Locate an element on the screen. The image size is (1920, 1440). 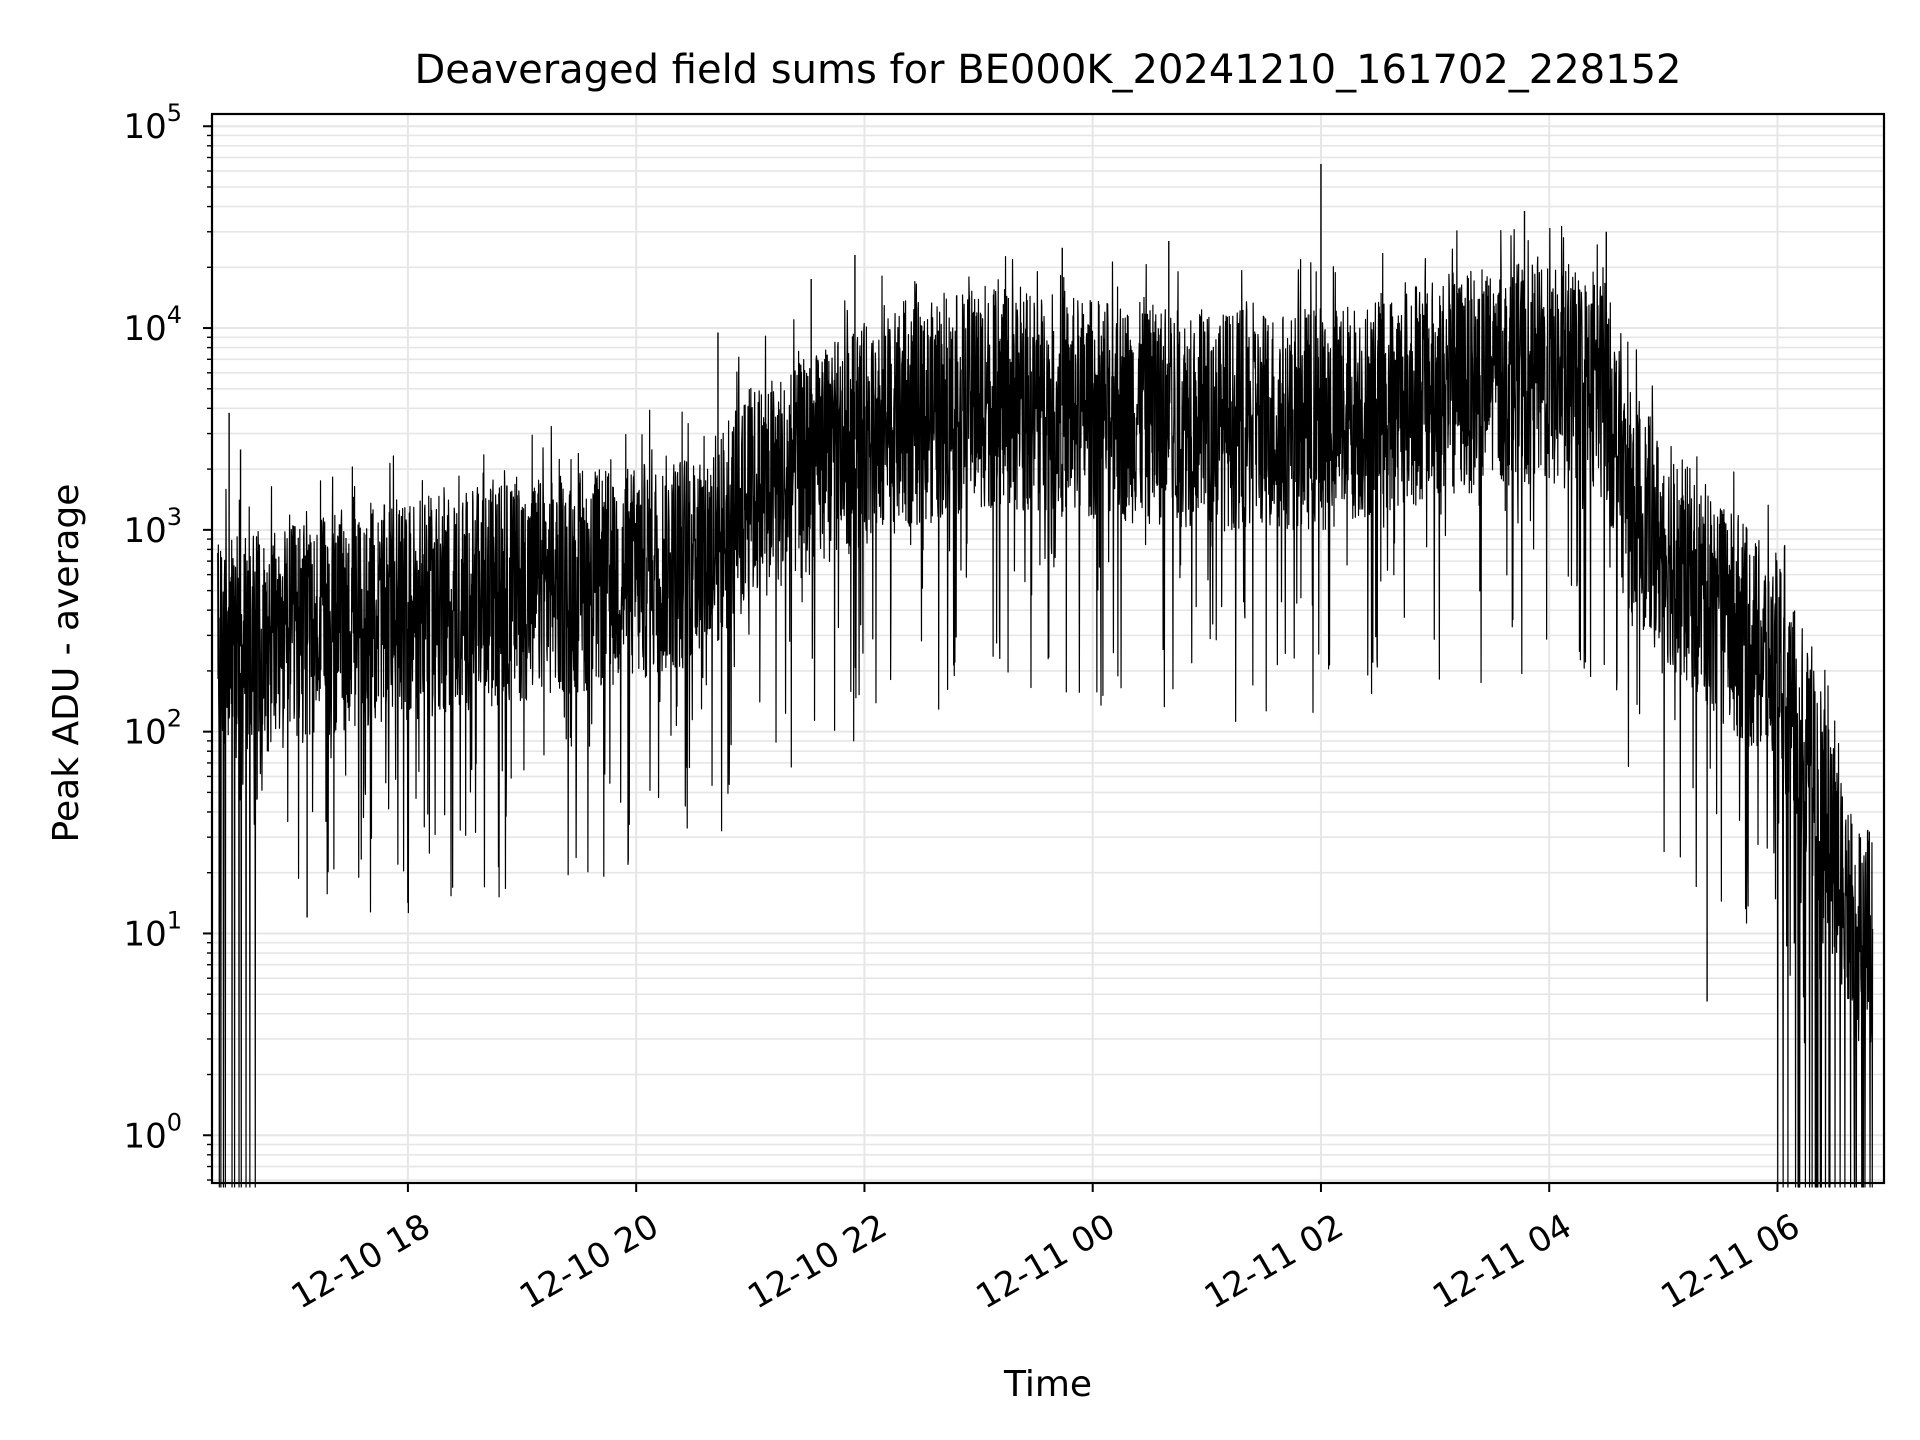
x-tick-label: 12-10 22 is located at coordinates (817, 1261).